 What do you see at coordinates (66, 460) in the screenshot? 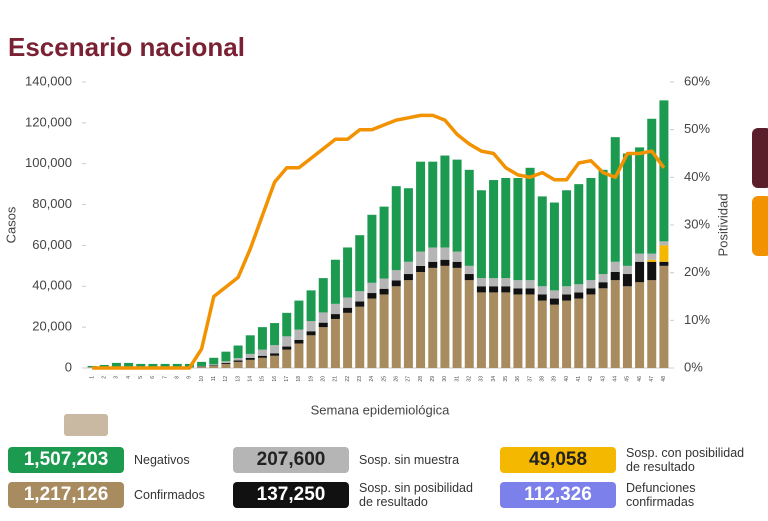
I see `summary-value: 1,507,203` at bounding box center [66, 460].